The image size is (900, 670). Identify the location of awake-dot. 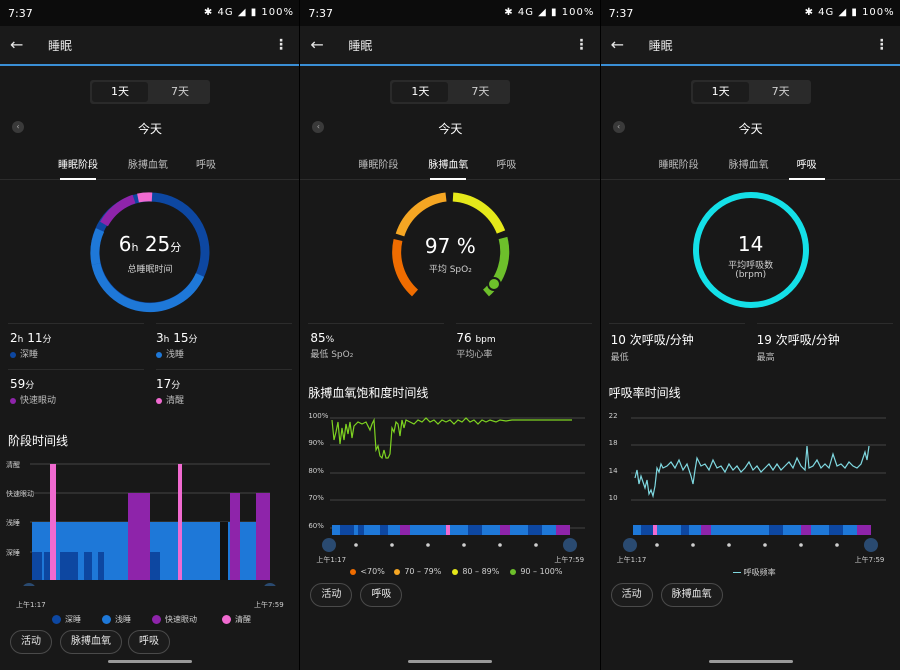
(159, 400).